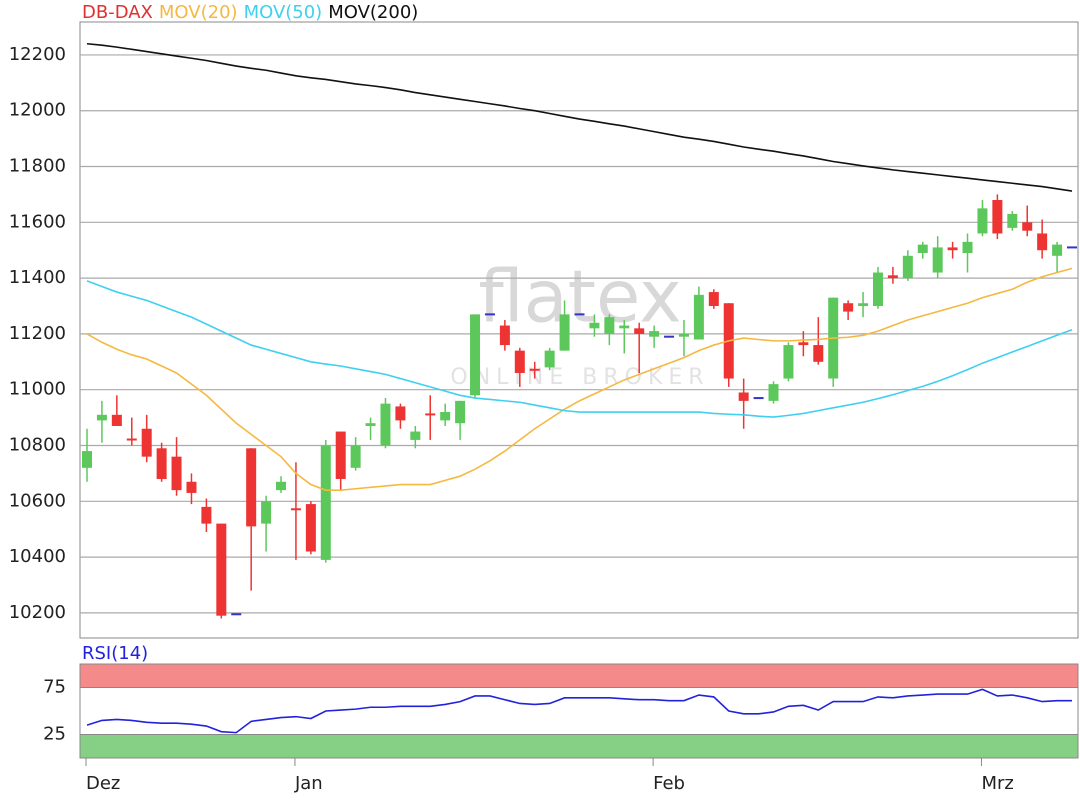  I want to click on rsi-label: RSI(14), so click(115, 653).